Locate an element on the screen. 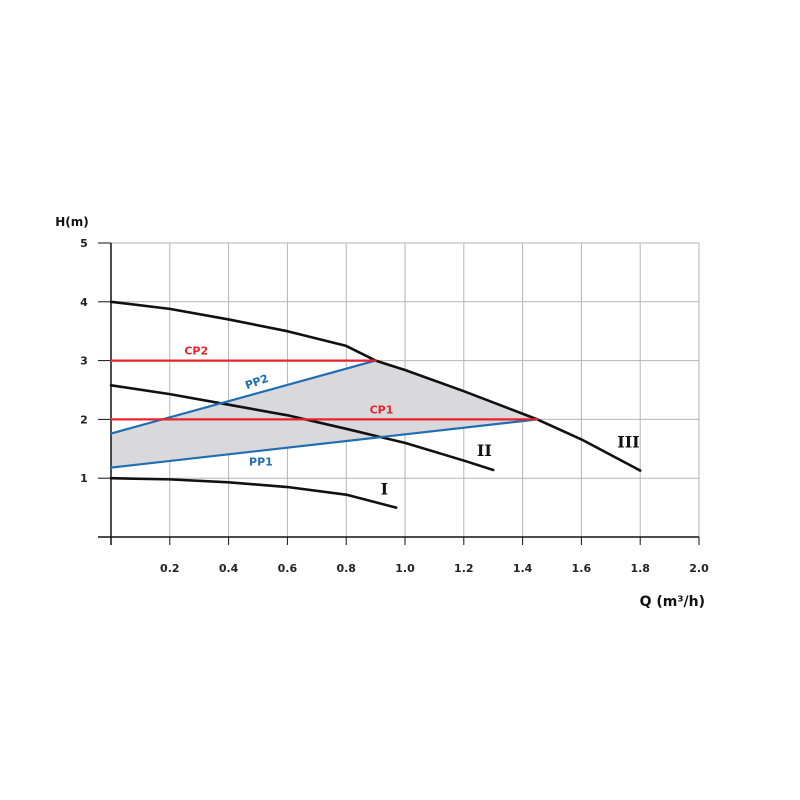 This screenshot has height=800, width=800. x-tick-label: 0.4 is located at coordinates (229, 568).